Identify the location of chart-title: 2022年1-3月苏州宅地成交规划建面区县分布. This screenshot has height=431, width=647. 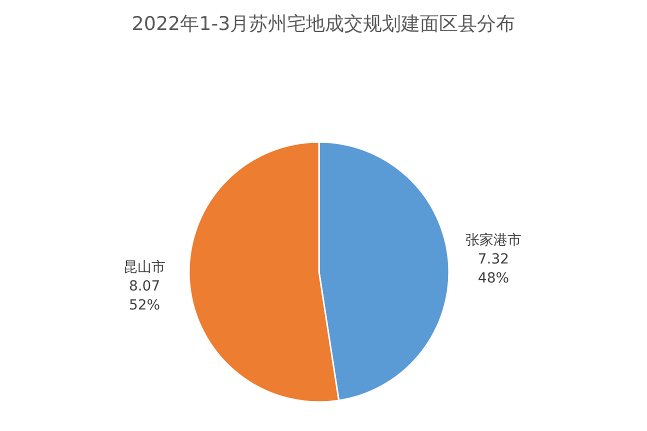
(324, 24).